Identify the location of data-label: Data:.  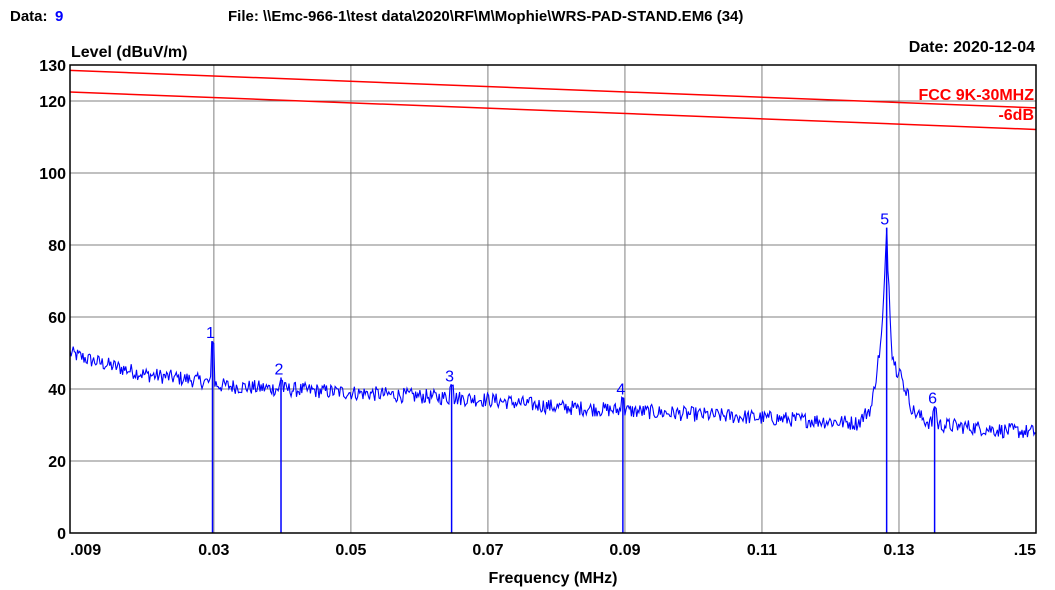
(29, 16).